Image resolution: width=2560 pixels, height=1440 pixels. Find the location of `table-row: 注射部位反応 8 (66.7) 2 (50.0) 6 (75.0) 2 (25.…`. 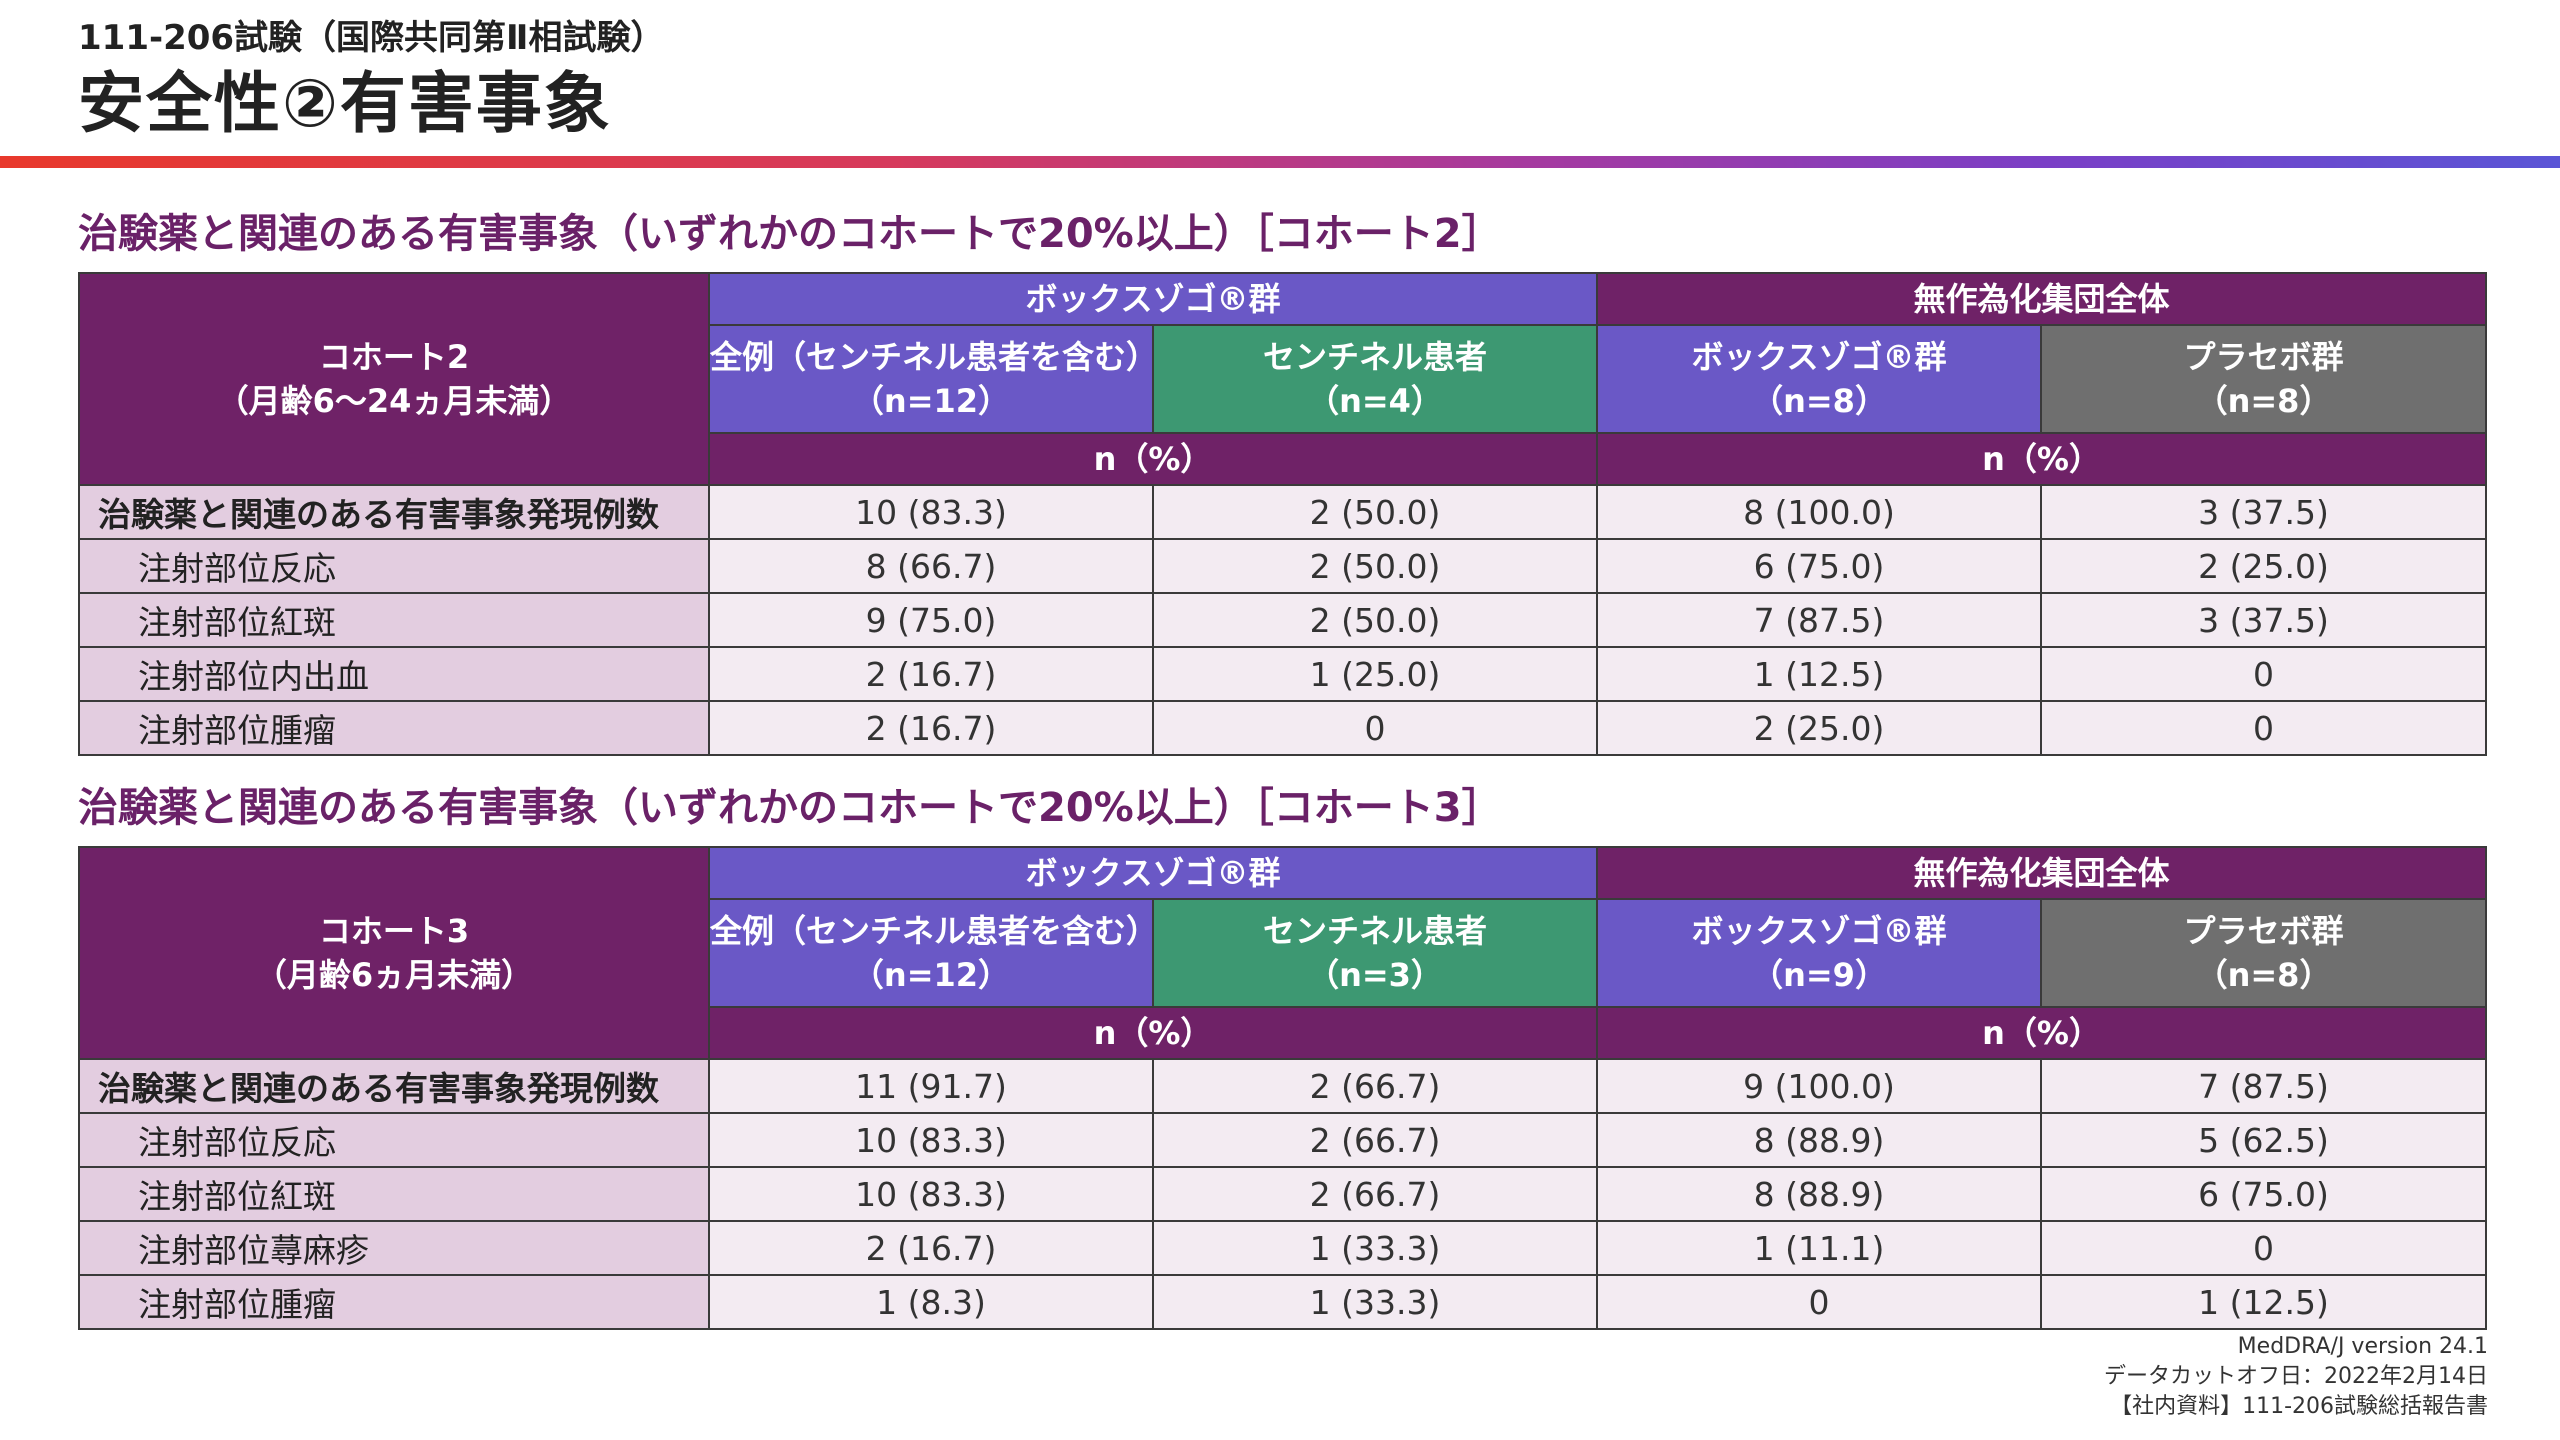

table-row: 注射部位反応 8 (66.7) 2 (50.0) 6 (75.0) 2 (25.… is located at coordinates (1283, 566).